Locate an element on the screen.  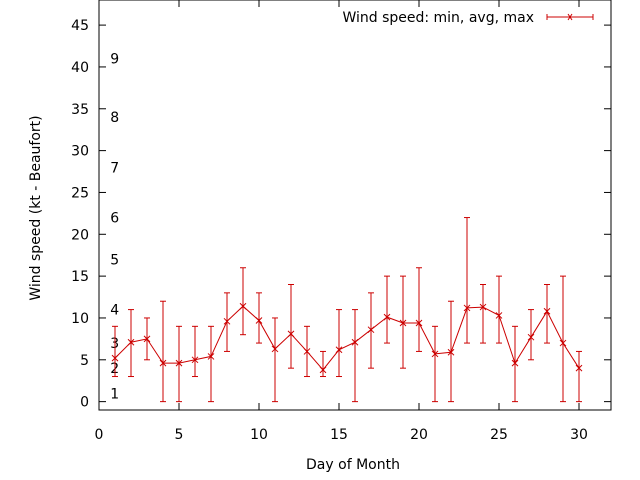
y-tick-label: 15 is located at coordinates (80, 277).